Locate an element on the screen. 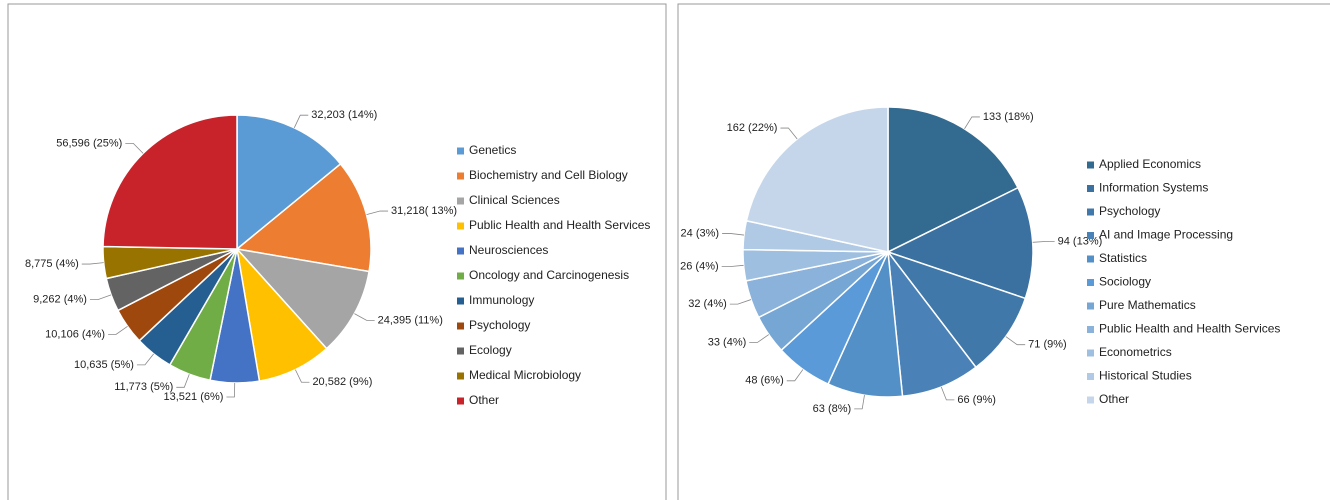  value-label: 31,218( 13%) is located at coordinates (424, 211).